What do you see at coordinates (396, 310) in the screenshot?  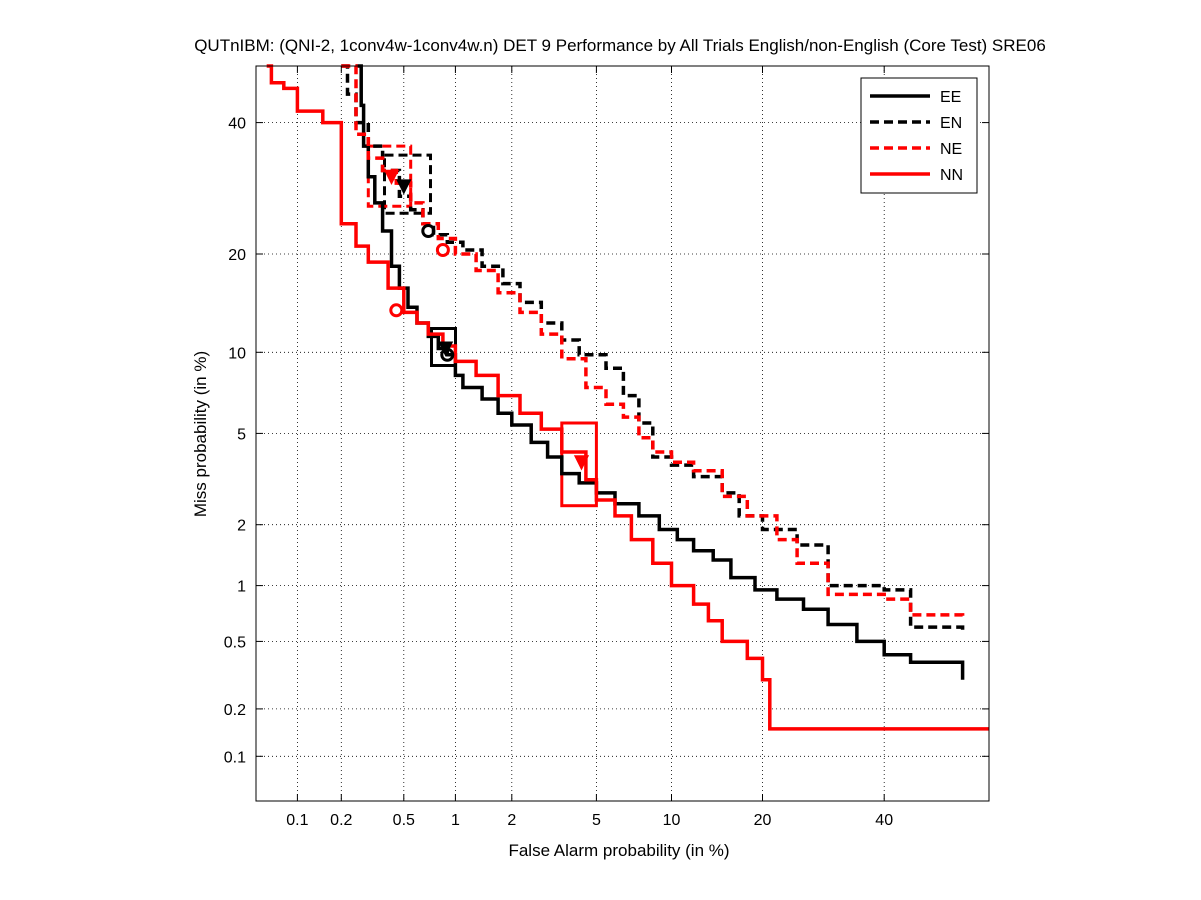 I see `min-dcf-marker-nn` at bounding box center [396, 310].